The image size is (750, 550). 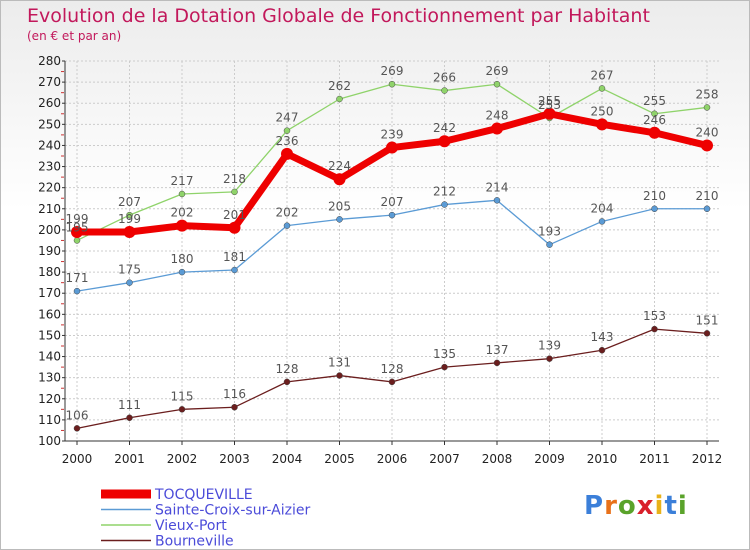 I want to click on y-tick-label: 240, so click(x=49, y=145).